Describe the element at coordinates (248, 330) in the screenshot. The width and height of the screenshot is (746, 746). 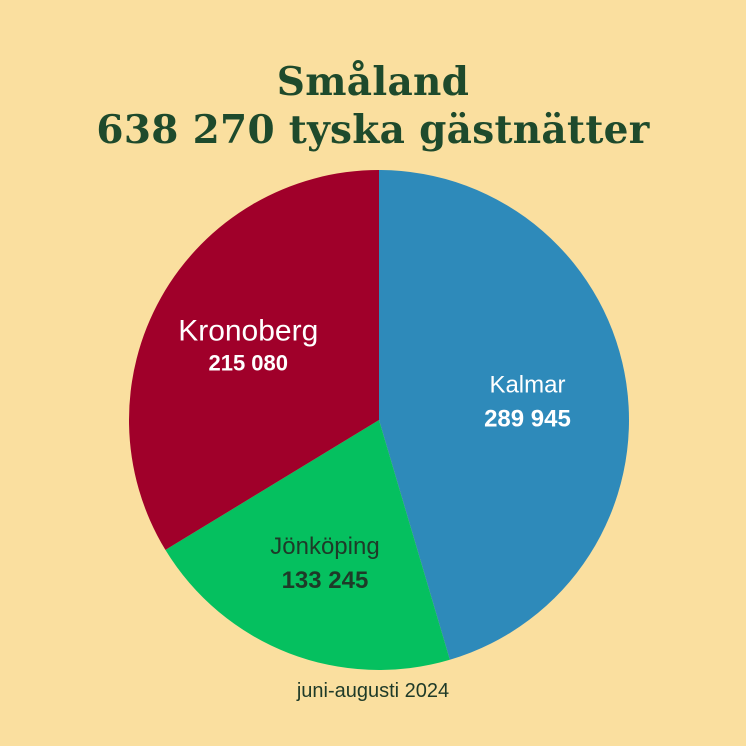
I see `slice-label-kronoberg: Kronoberg` at that location.